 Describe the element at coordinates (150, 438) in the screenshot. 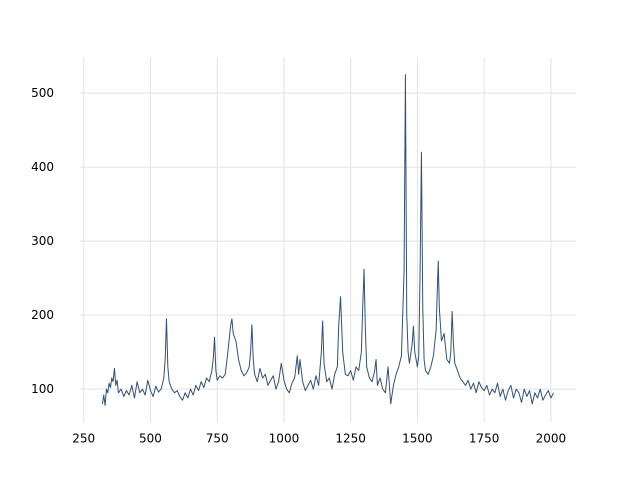

I see `x-tick-label: 500` at that location.